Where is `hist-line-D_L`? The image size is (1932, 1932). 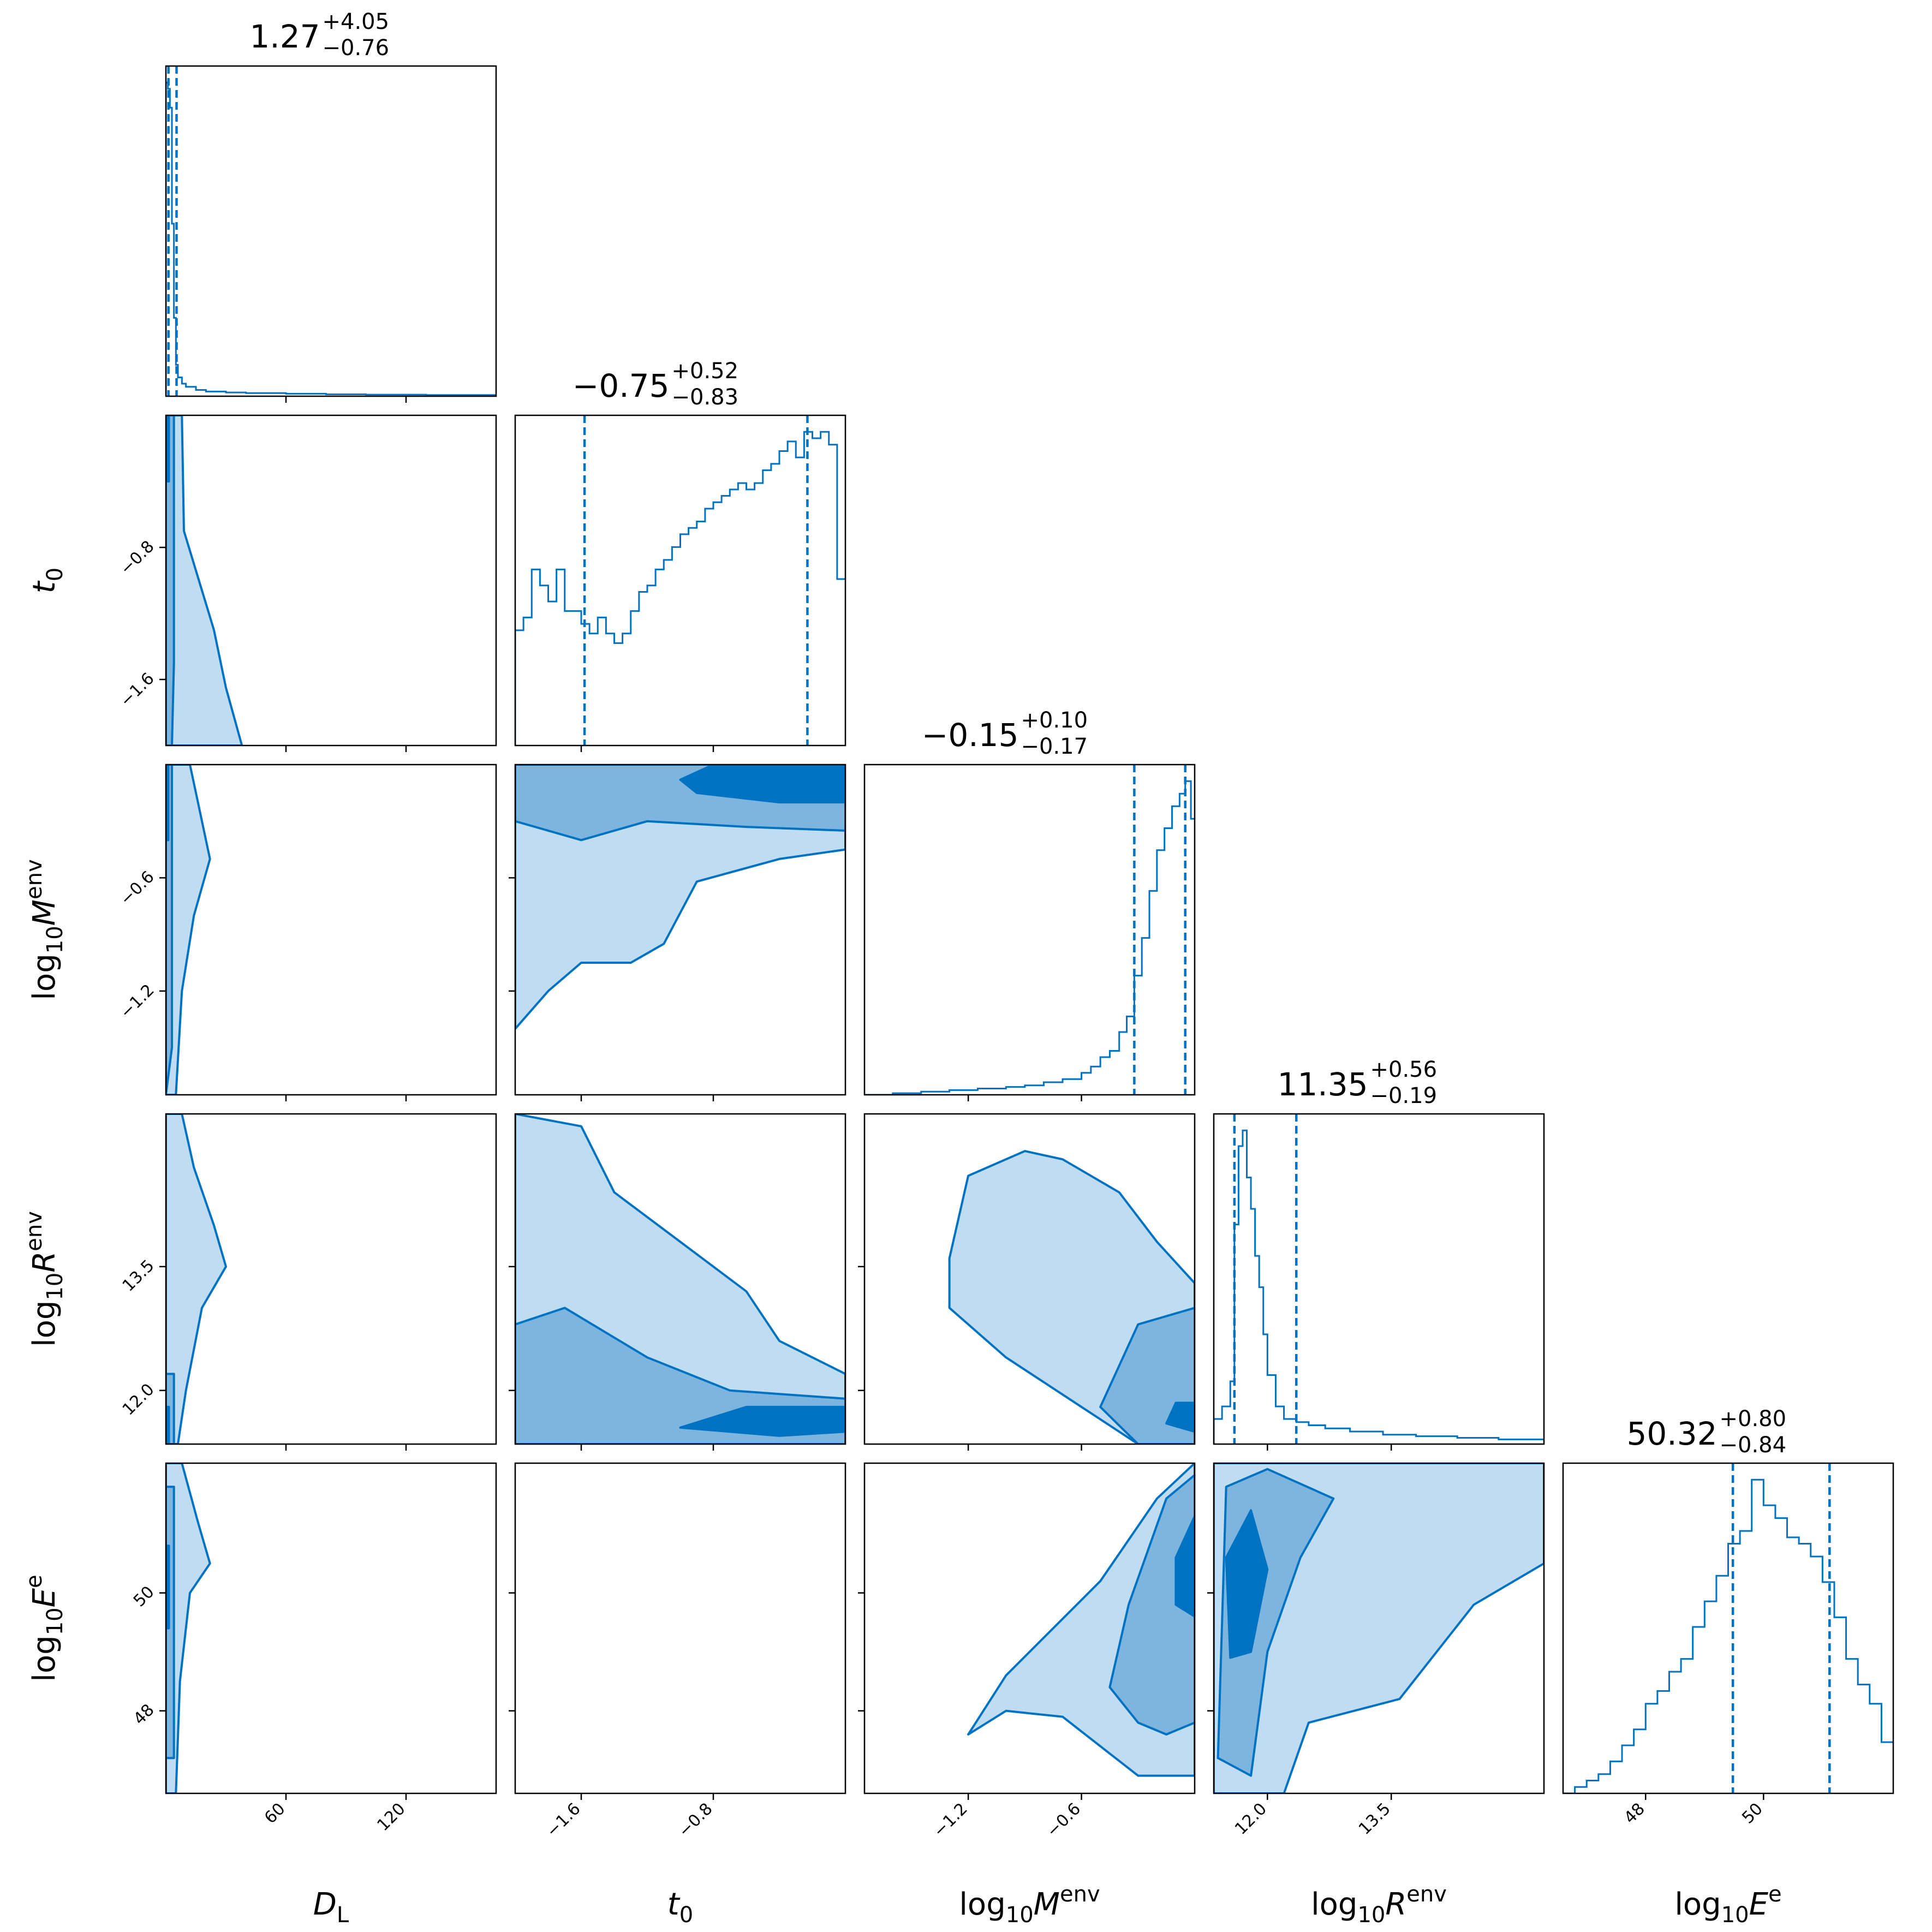
hist-line-D_L is located at coordinates (331, 238).